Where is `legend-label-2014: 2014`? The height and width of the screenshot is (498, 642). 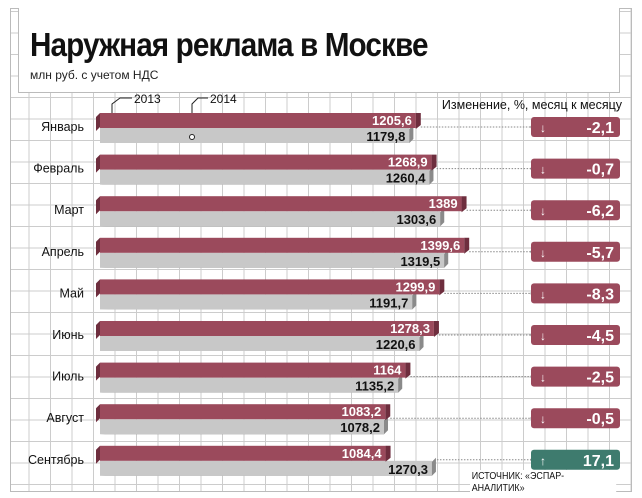
legend-label-2014: 2014 is located at coordinates (223, 99).